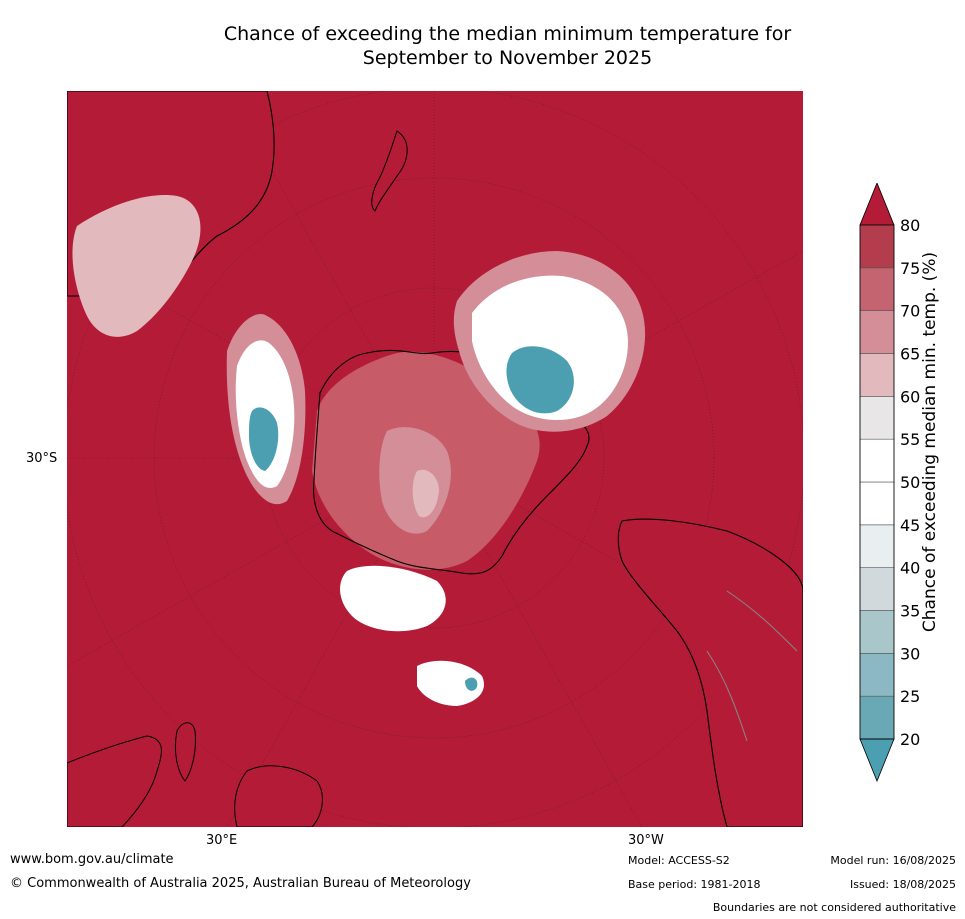  I want to click on colorbar-tick-label: 40, so click(910, 568).